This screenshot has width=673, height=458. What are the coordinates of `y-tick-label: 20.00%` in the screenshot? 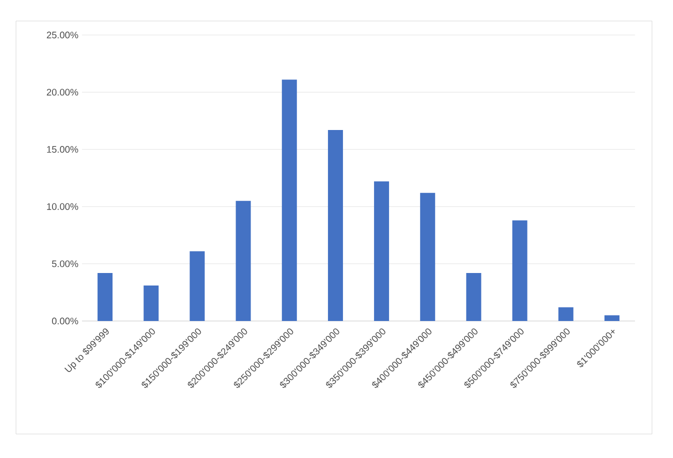 It's located at (62, 92).